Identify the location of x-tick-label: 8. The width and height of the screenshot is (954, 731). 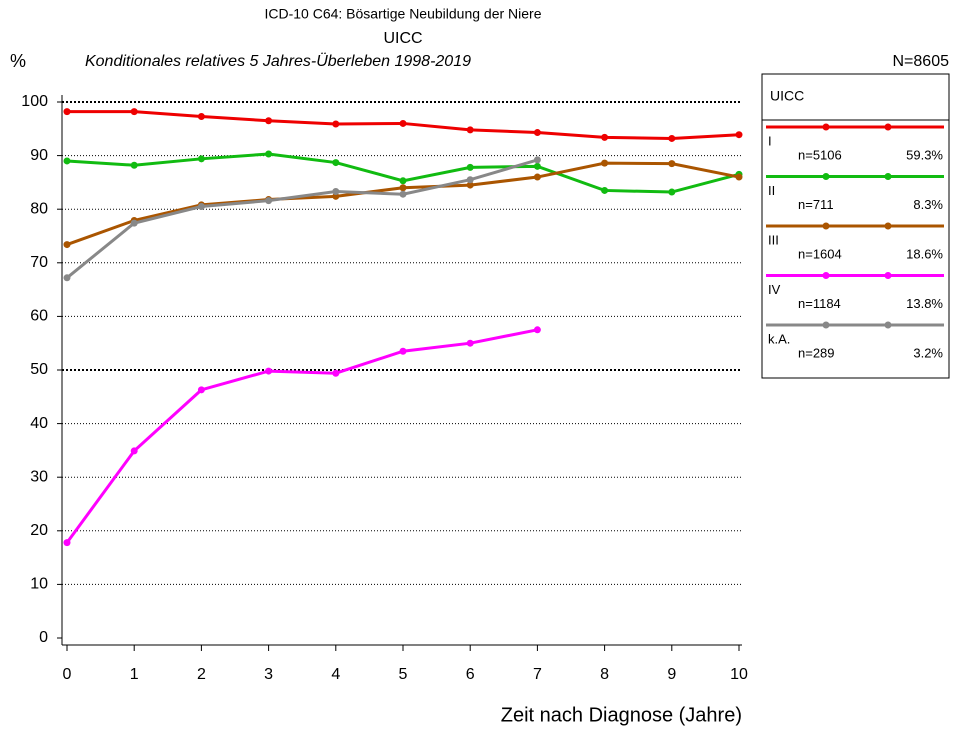
(604, 674).